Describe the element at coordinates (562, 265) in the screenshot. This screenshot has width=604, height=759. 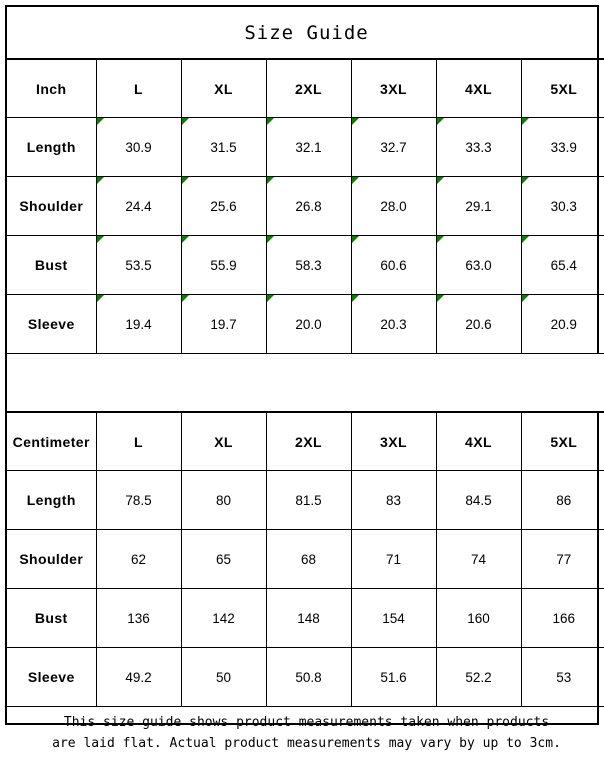
I see `measurement-cell: 65.4` at that location.